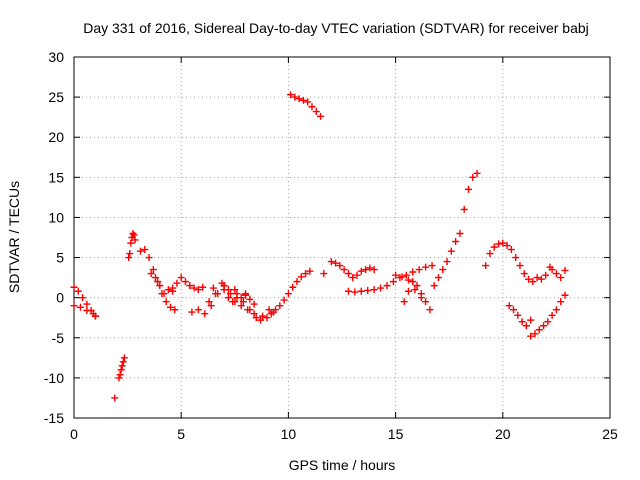 Image resolution: width=640 pixels, height=480 pixels. I want to click on x-tick-label: 20, so click(503, 434).